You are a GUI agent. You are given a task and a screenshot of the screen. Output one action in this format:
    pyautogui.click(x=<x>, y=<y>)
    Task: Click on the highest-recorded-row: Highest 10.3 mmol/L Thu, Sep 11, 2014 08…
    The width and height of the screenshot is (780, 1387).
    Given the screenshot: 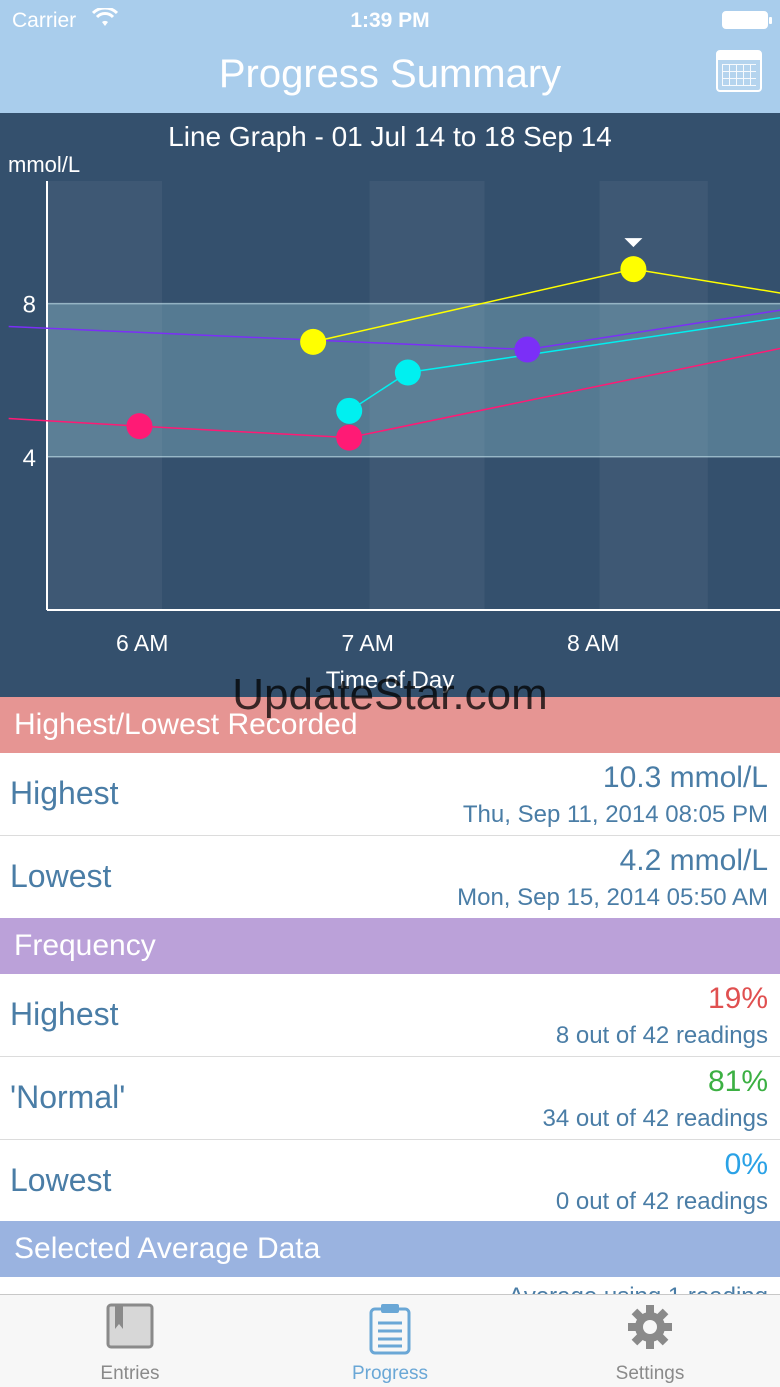 What is the action you would take?
    pyautogui.click(x=390, y=794)
    